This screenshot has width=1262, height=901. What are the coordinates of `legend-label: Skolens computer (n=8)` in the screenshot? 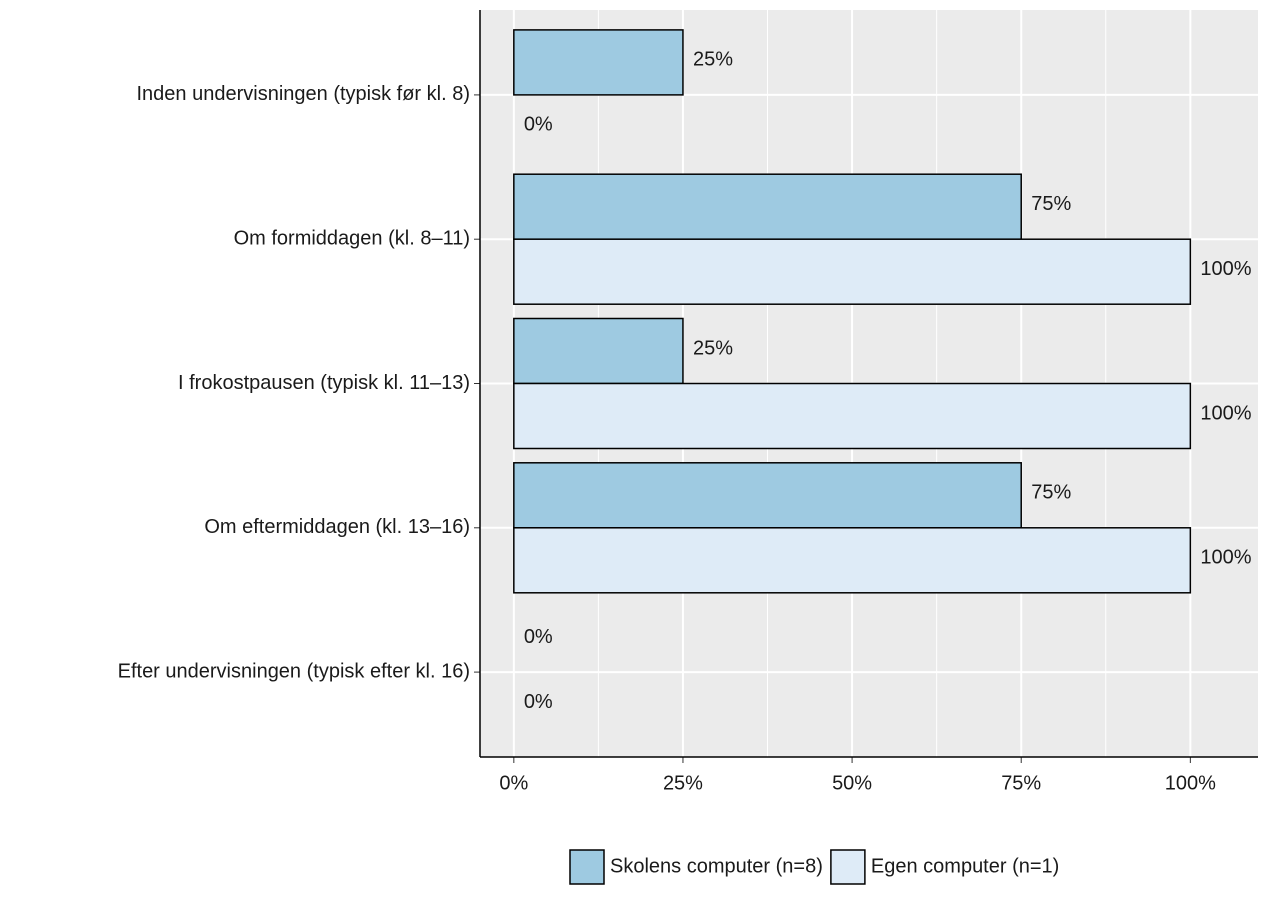 It's located at (716, 866).